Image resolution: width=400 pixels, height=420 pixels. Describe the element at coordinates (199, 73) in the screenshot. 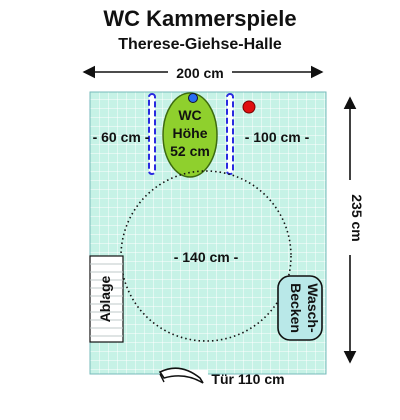

I see `width-label: 200 cm` at that location.